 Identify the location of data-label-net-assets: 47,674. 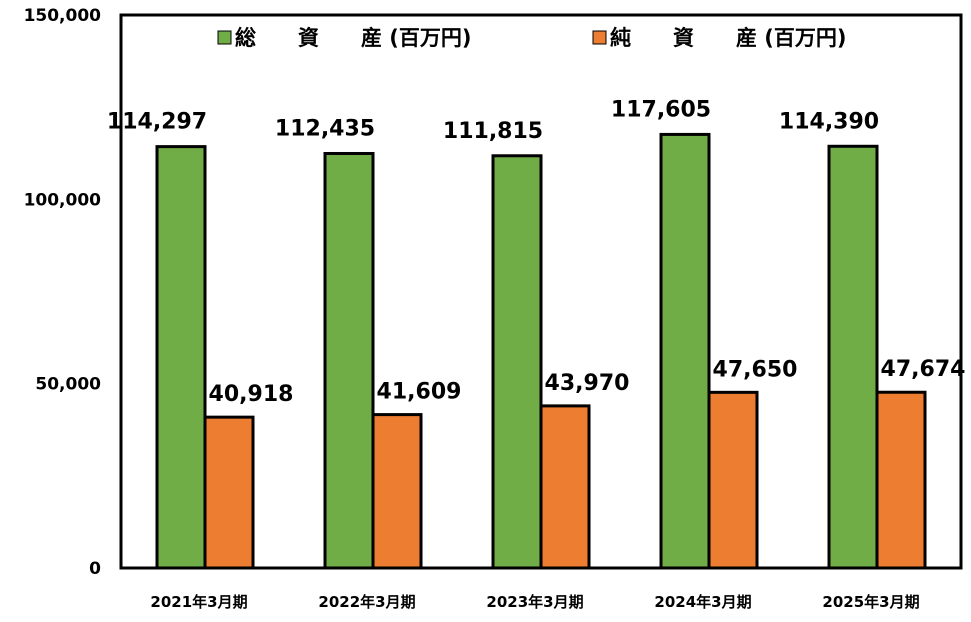
(923, 369).